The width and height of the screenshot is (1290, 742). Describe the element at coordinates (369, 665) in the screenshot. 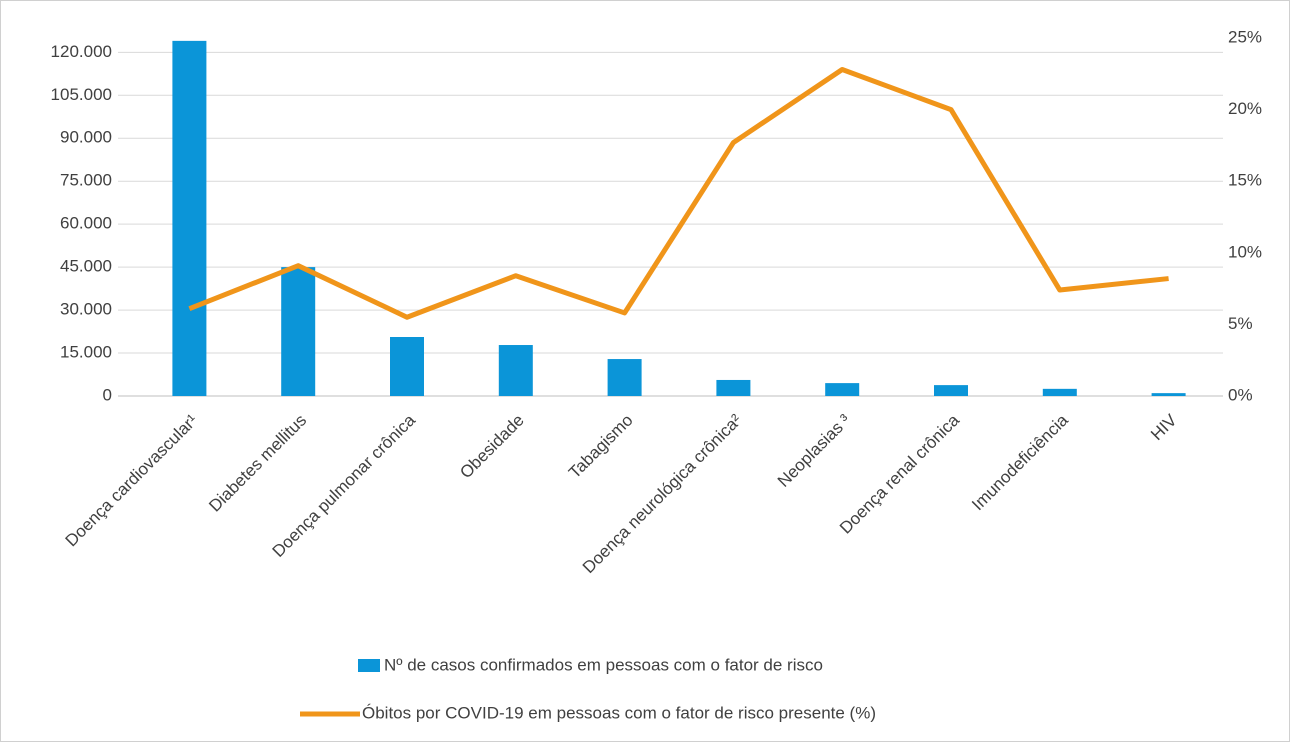

I see `legend-swatch` at that location.